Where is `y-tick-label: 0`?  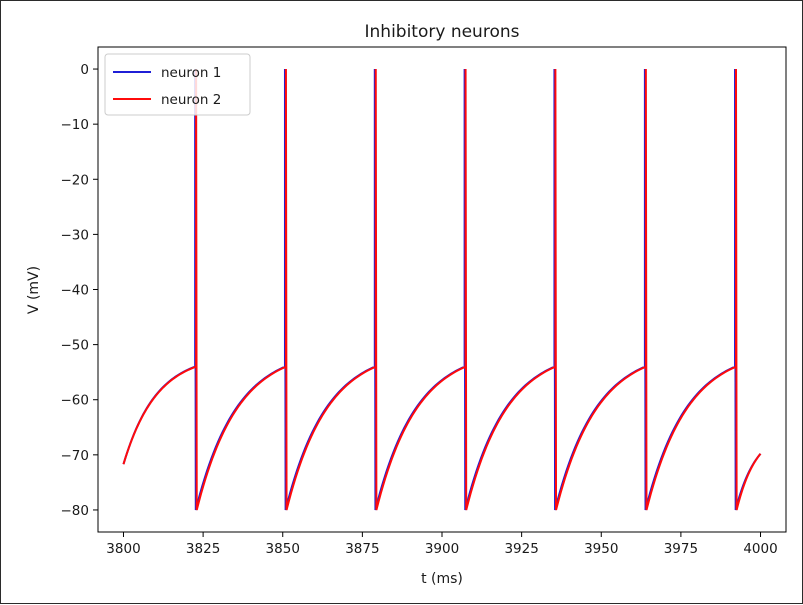
y-tick-label: 0 is located at coordinates (84, 70).